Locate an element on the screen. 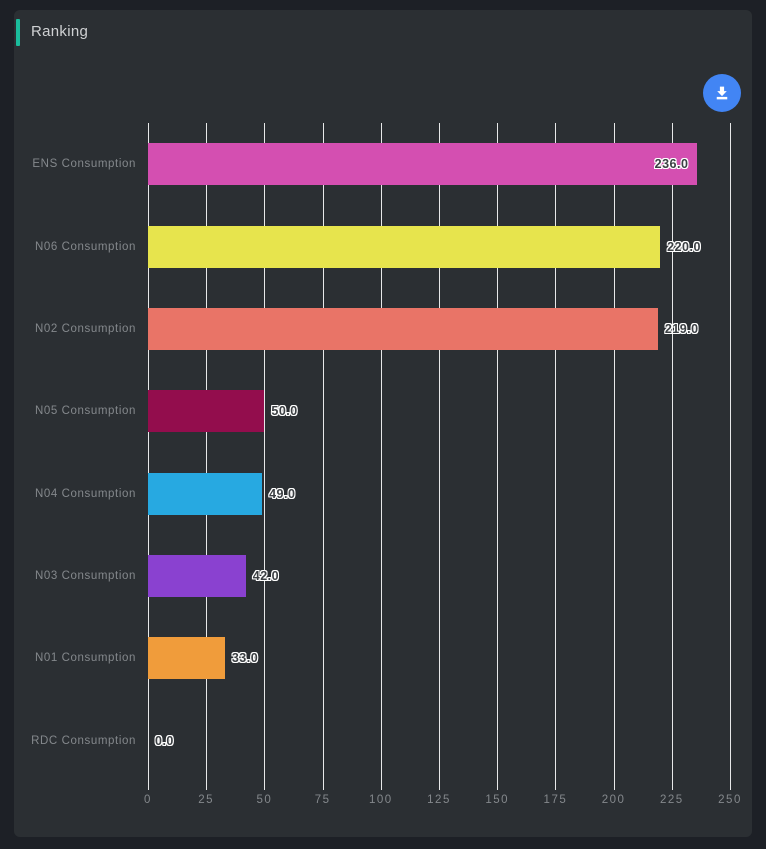  value-label: 49.0 is located at coordinates (282, 493).